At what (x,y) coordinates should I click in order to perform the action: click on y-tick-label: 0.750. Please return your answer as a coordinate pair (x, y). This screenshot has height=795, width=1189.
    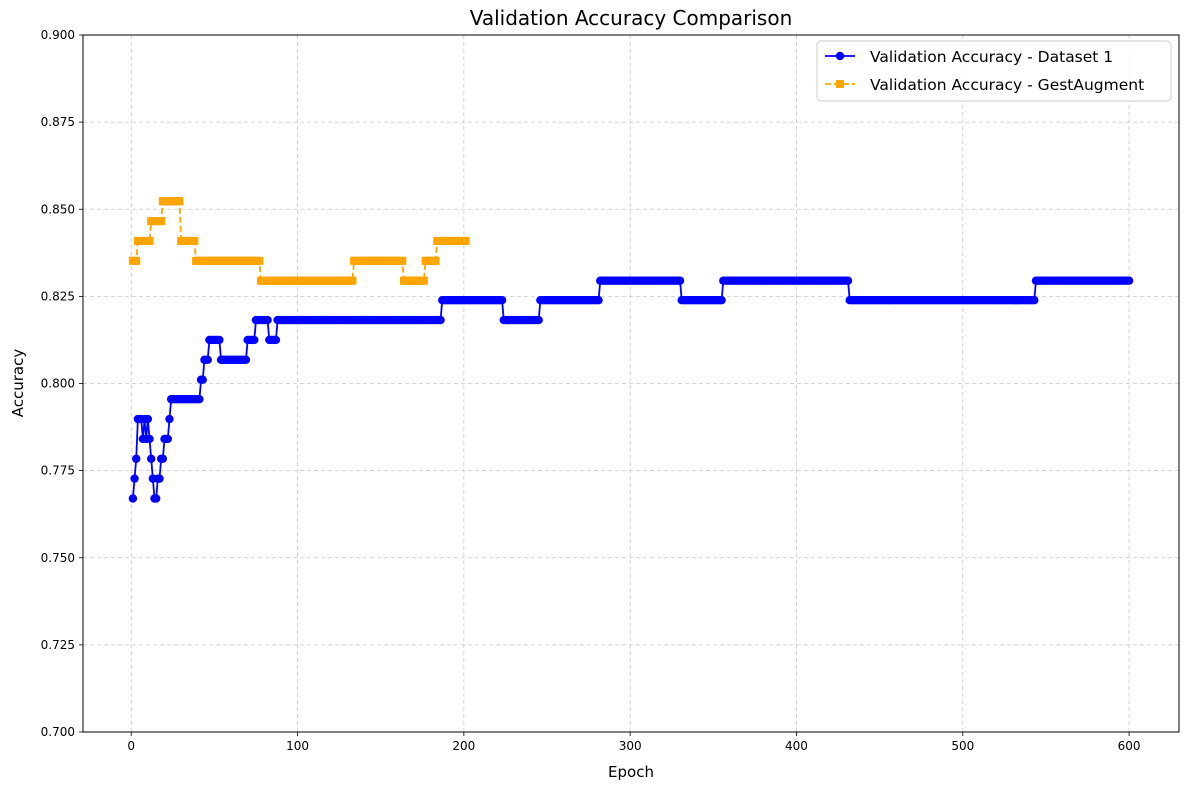
    Looking at the image, I should click on (58, 558).